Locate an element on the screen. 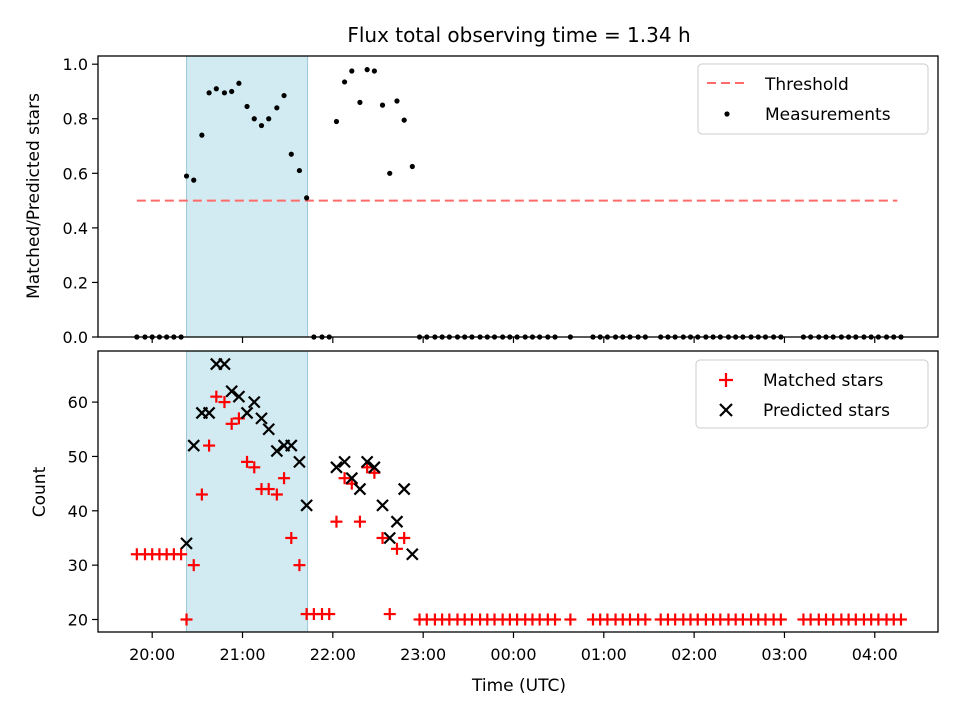 Image resolution: width=960 pixels, height=720 pixels. matched-legend-label: Matched stars is located at coordinates (823, 381).